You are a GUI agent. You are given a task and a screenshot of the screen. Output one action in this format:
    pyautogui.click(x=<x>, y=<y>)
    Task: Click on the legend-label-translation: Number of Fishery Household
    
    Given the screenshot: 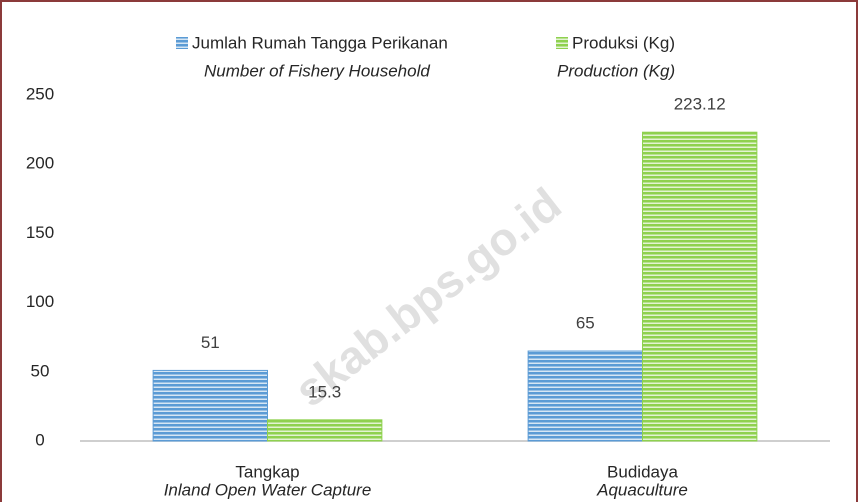 What is the action you would take?
    pyautogui.click(x=317, y=70)
    